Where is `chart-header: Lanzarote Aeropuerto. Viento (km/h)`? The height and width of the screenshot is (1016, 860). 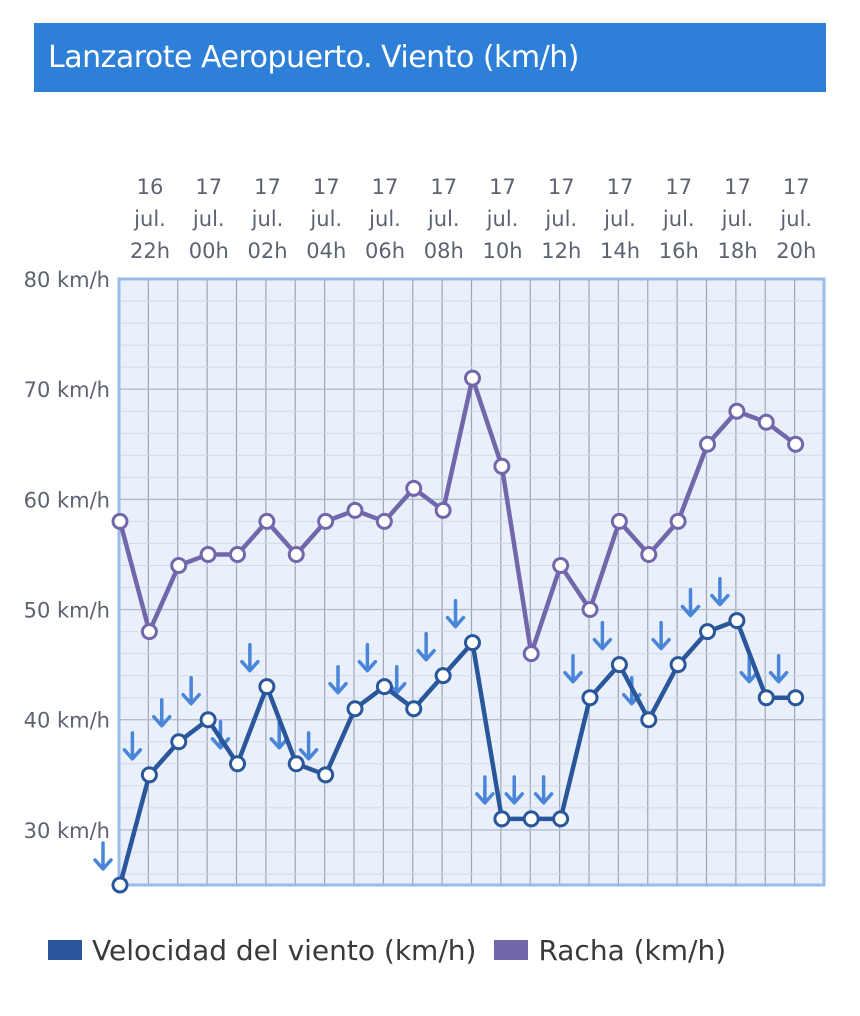 chart-header: Lanzarote Aeropuerto. Viento (km/h) is located at coordinates (430, 57).